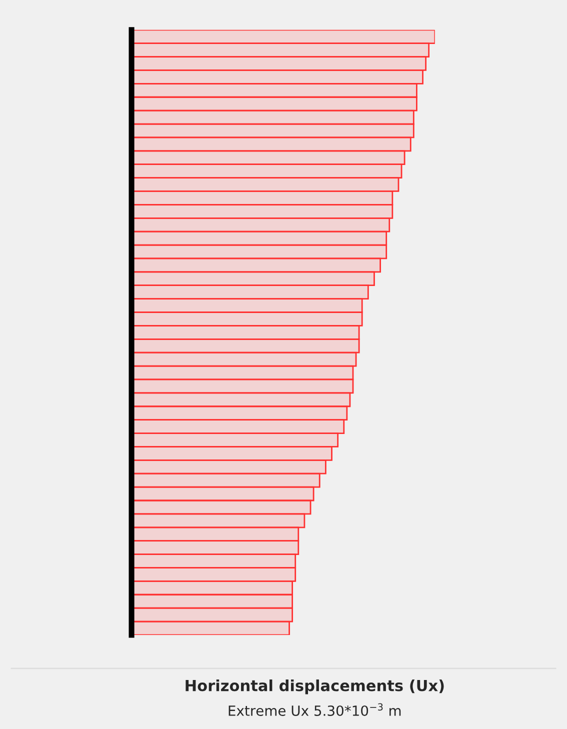 The image size is (567, 729). What do you see at coordinates (315, 686) in the screenshot?
I see `text: Horizontal displacements (Ux)` at bounding box center [315, 686].